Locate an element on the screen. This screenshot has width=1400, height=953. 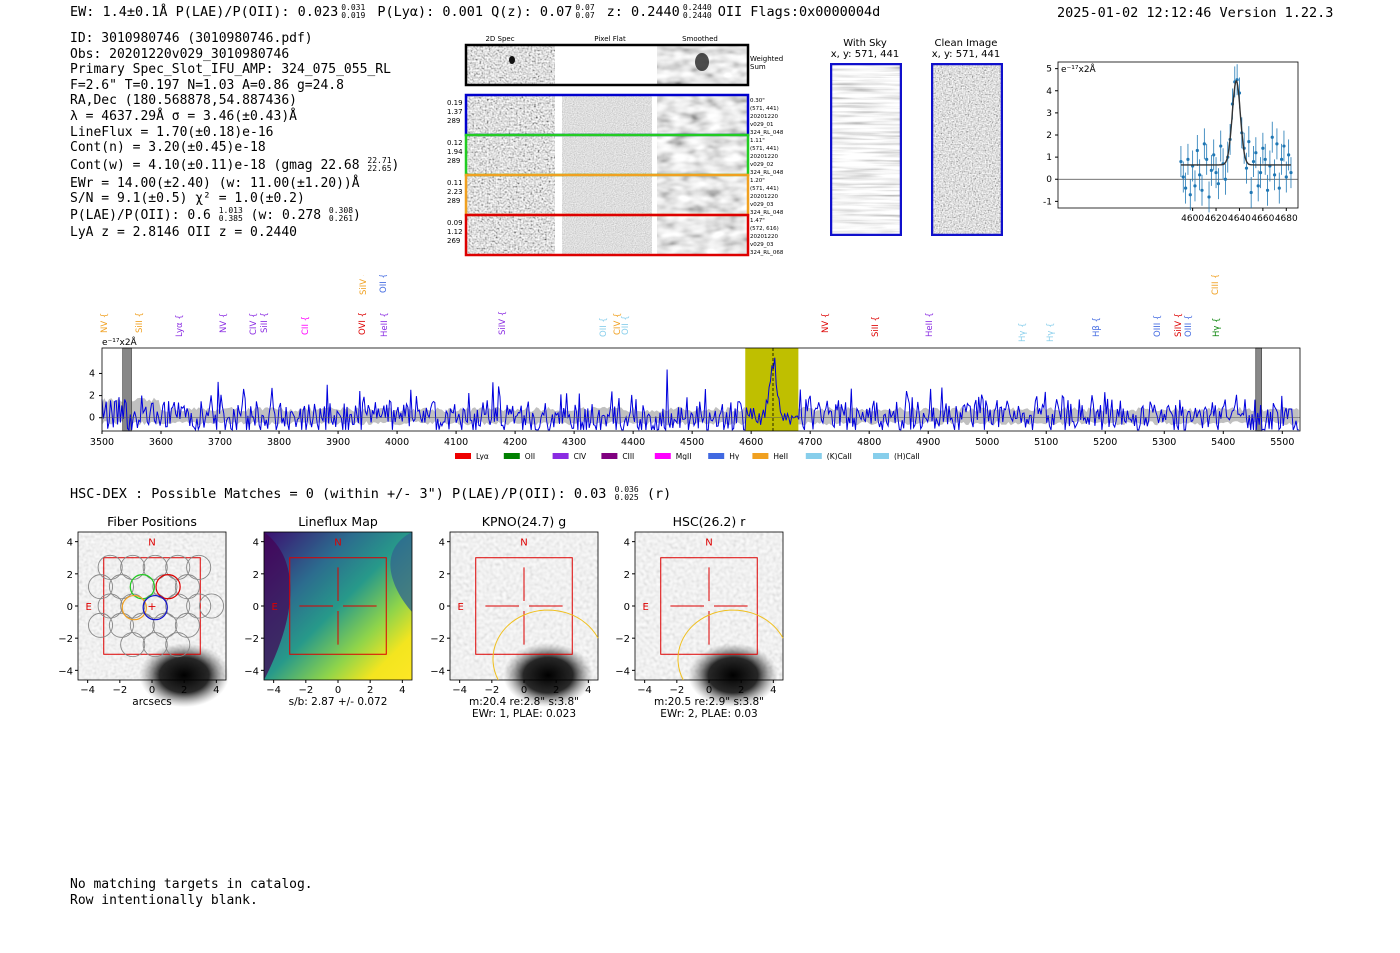
panel-subtitle: m:20.4 re:2.8" s:3.8" is located at coordinates (524, 702).